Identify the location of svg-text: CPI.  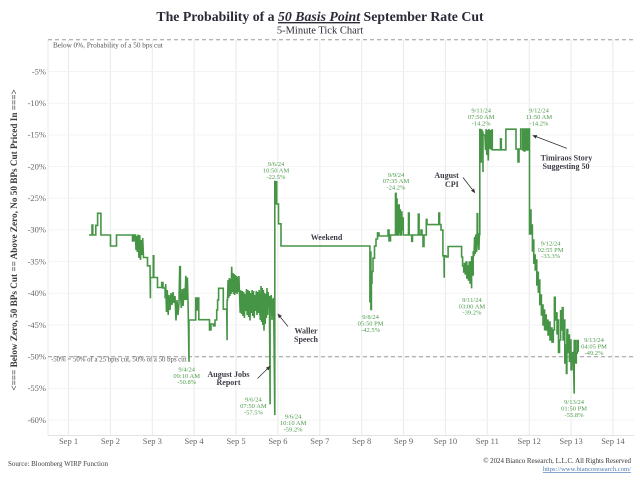
(452, 184).